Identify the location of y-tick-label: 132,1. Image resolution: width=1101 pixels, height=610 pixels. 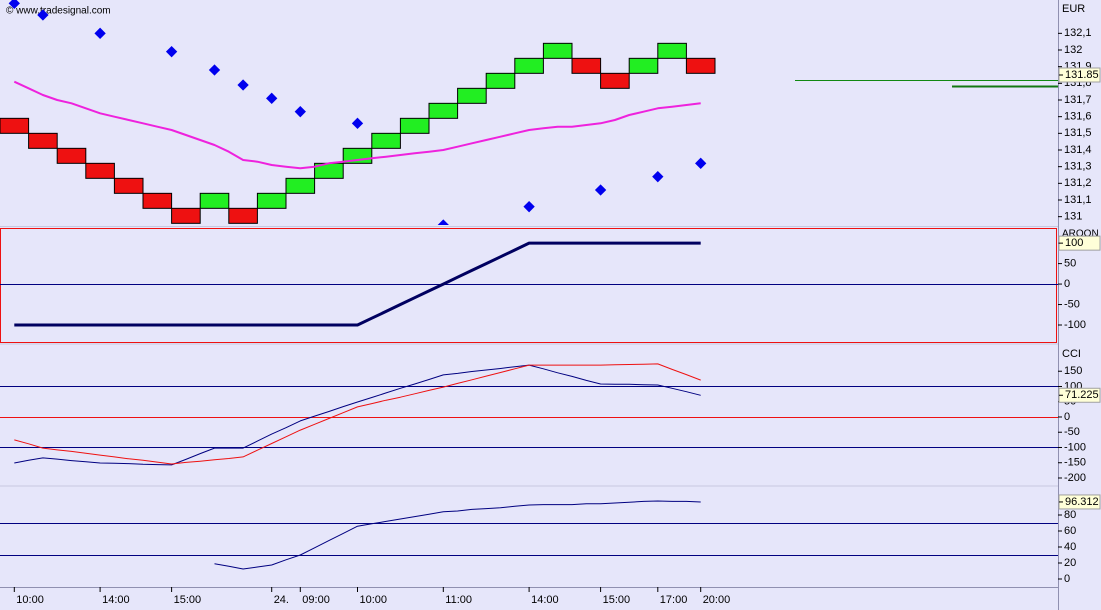
(1078, 33).